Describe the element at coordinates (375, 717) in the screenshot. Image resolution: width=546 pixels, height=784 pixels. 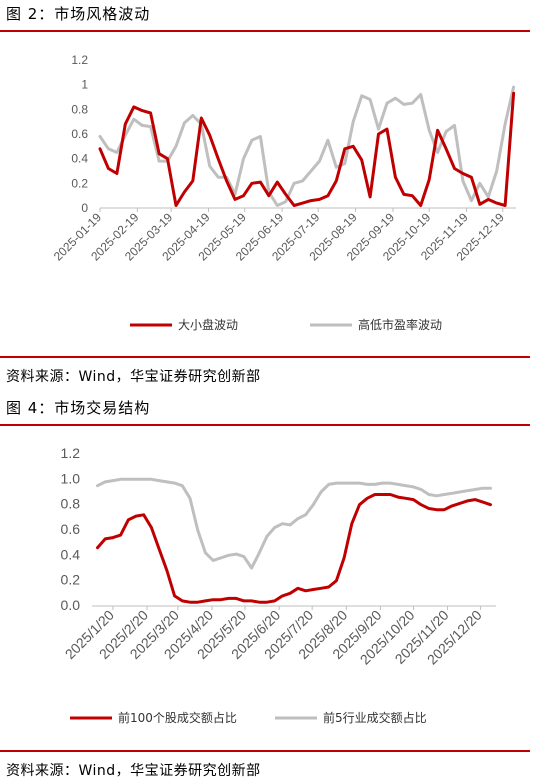
I see `legend-label: 前5行业成交额占比` at that location.